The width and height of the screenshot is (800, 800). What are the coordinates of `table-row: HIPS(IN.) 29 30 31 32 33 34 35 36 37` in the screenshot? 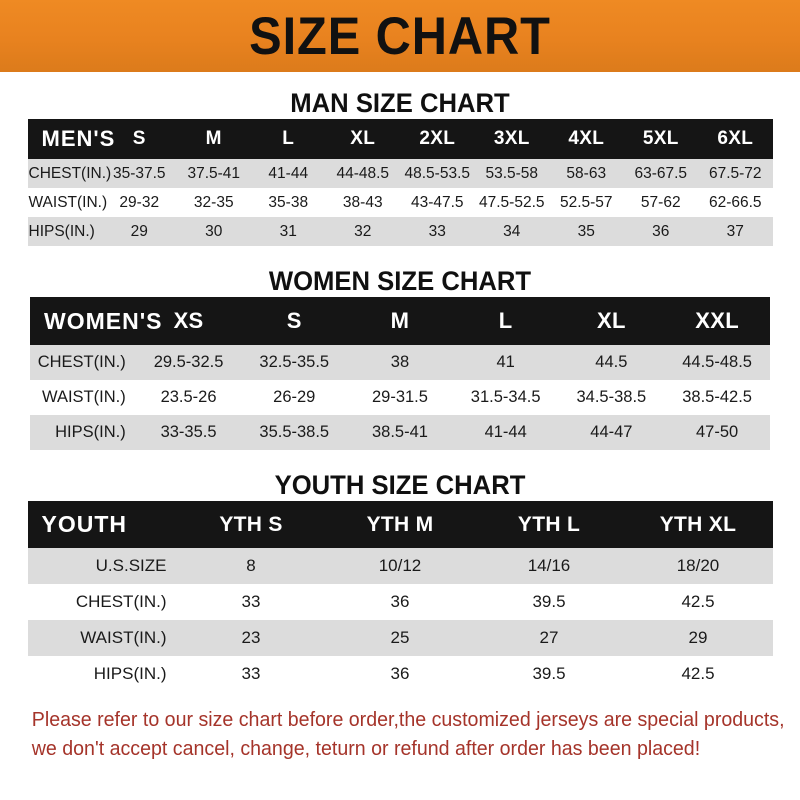 It's located at (400, 231).